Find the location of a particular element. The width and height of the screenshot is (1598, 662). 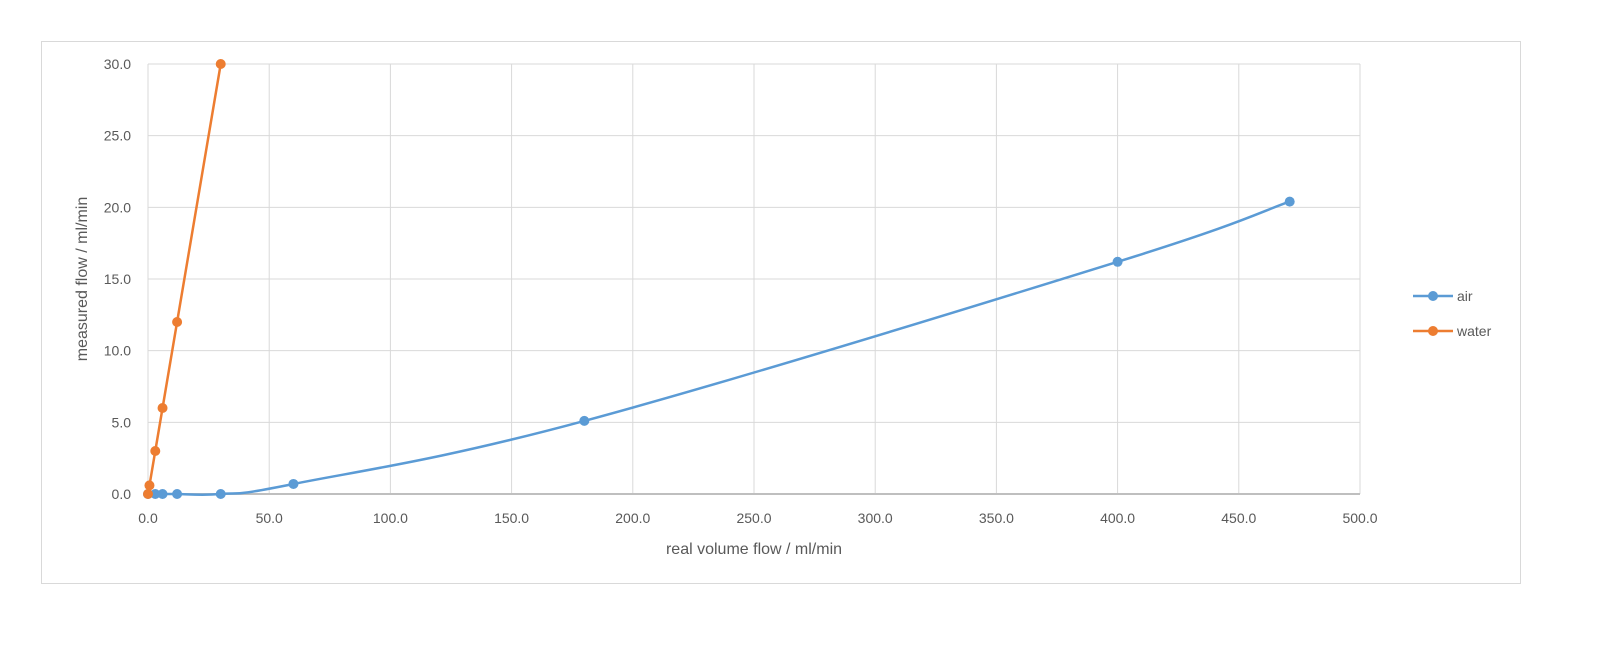

x-tick-label: 350.0 is located at coordinates (996, 518).